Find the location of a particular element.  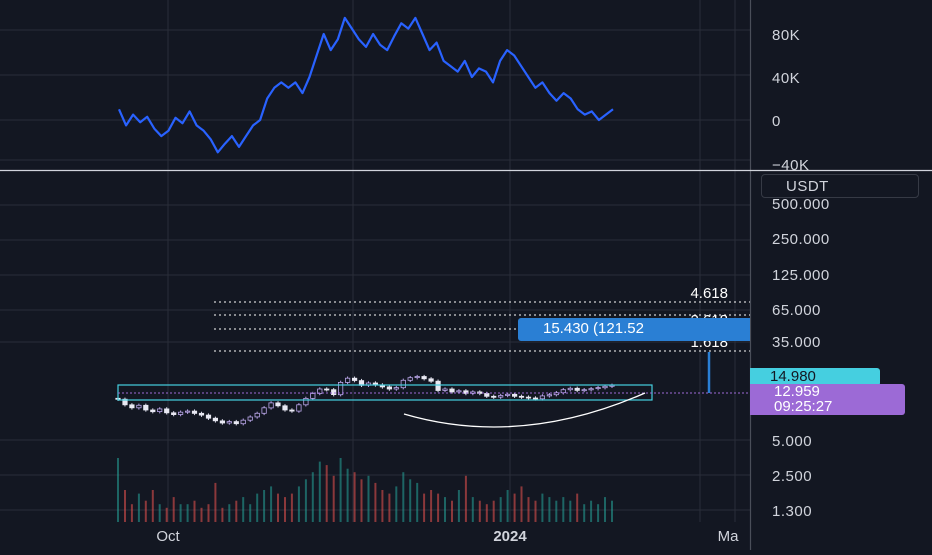

fib-level-label: 4.618 is located at coordinates (709, 293).